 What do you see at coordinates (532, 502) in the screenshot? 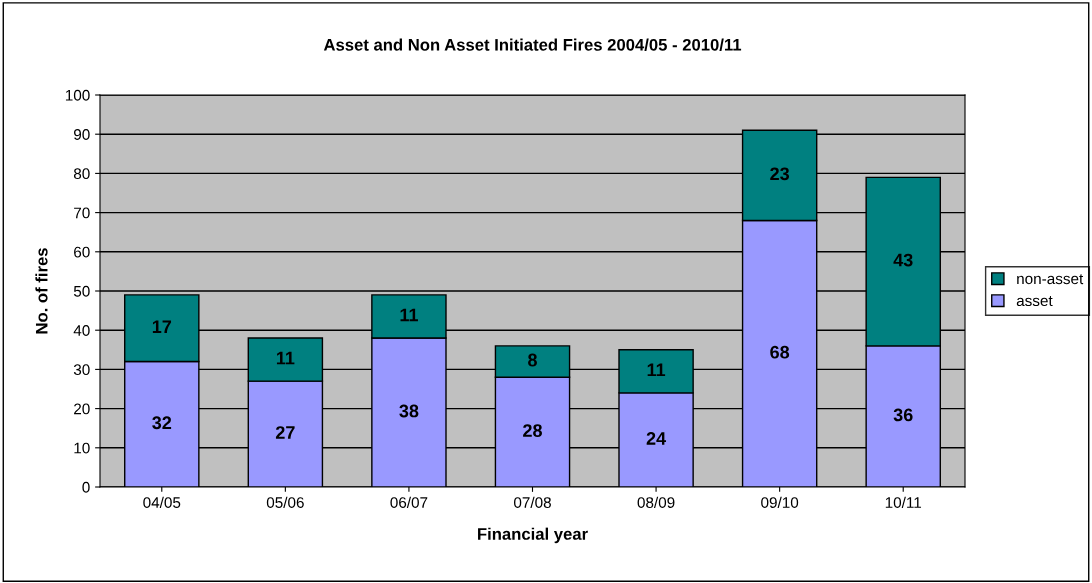
I see `x-tick-label: 07/08` at bounding box center [532, 502].